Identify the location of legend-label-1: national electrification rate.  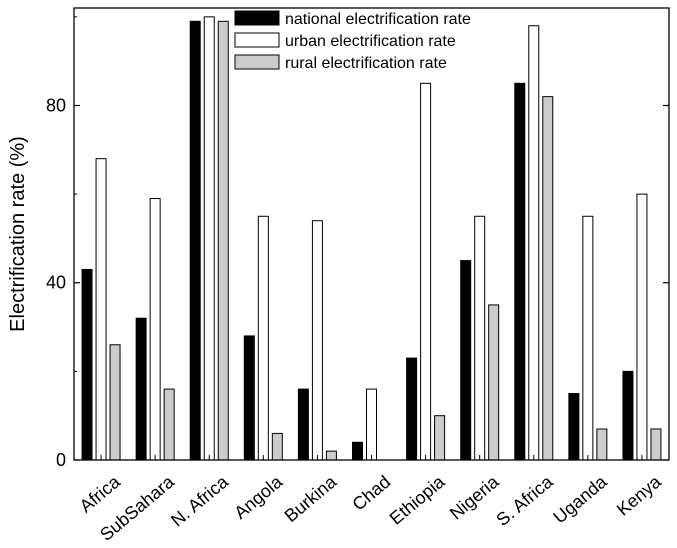
(378, 19).